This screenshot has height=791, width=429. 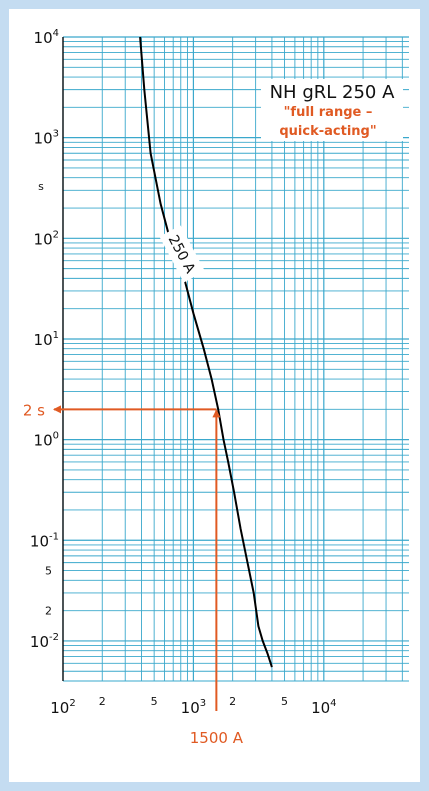 I want to click on x-tick-label: 10⁴, so click(x=323, y=707).